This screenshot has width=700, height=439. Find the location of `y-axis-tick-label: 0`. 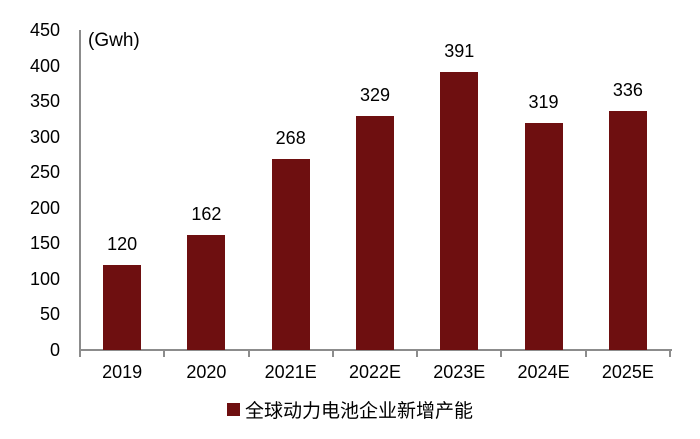

y-axis-tick-label: 0 is located at coordinates (54, 350).